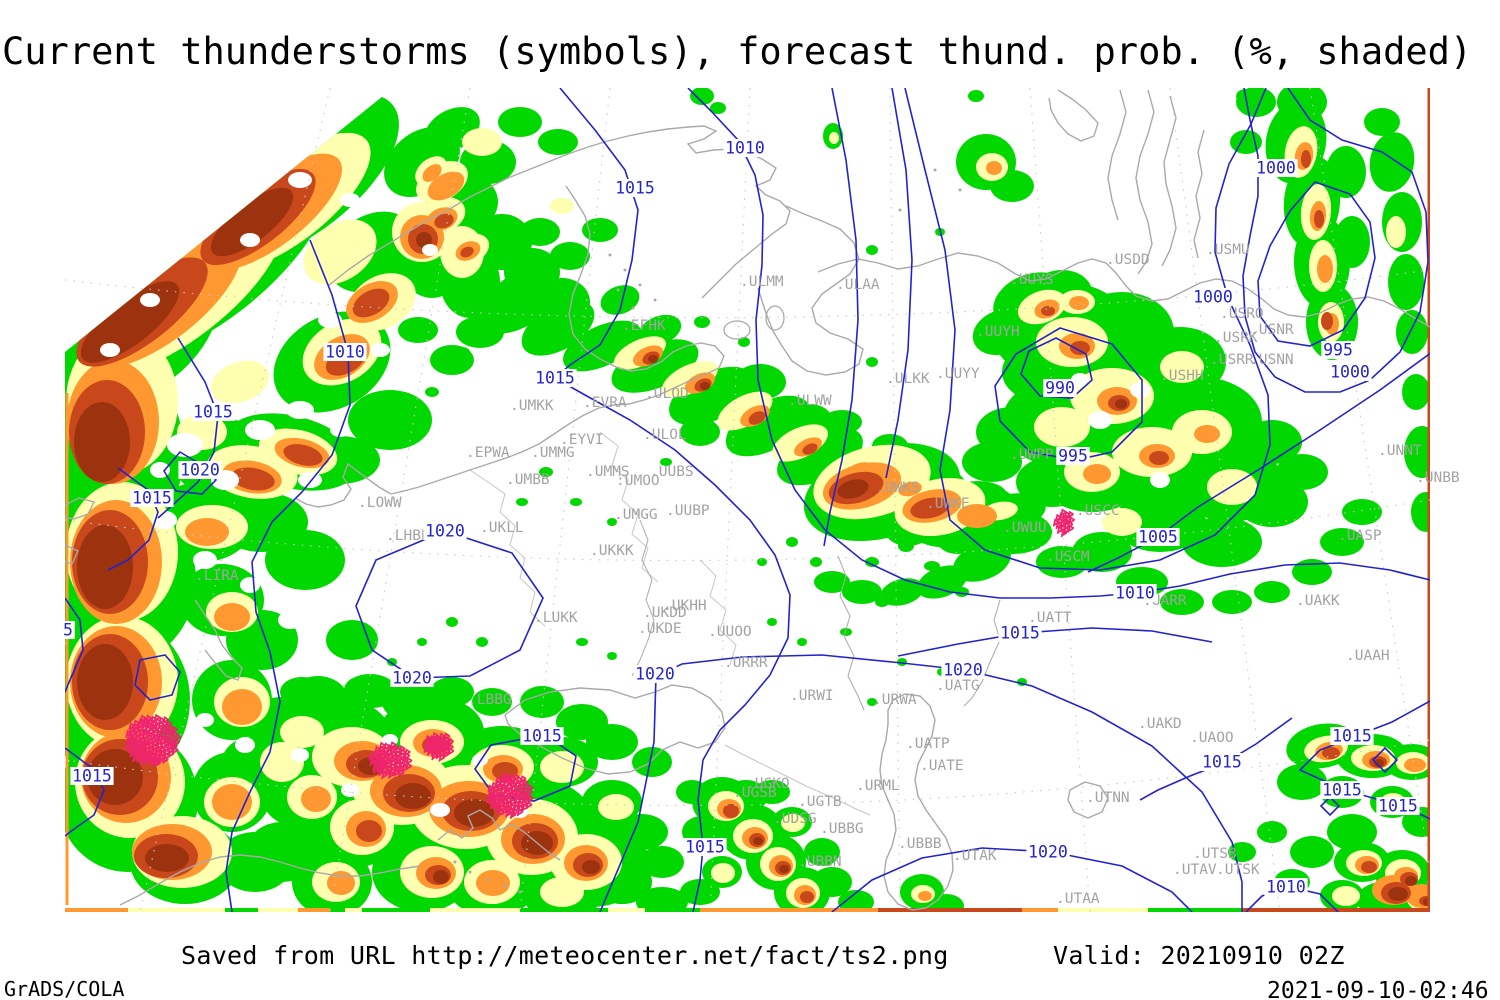  I want to click on station-label: .ULOL, so click(665, 435).